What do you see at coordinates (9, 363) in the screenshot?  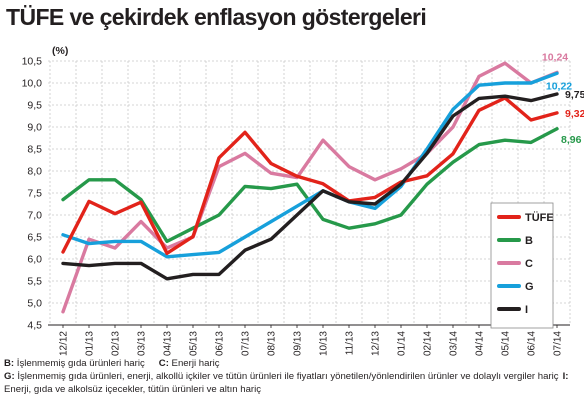 I see `footnote-b-key: B:` at bounding box center [9, 363].